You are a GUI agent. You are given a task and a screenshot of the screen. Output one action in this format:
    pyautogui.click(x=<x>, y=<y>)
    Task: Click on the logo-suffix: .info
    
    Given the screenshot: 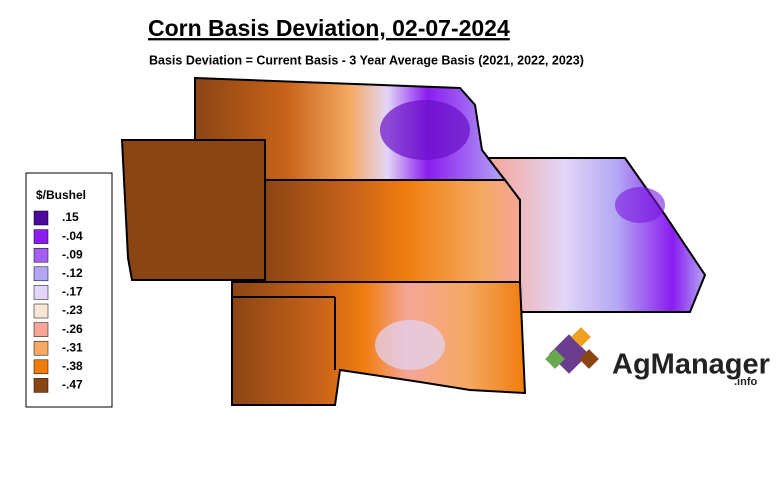 What is the action you would take?
    pyautogui.click(x=745, y=382)
    